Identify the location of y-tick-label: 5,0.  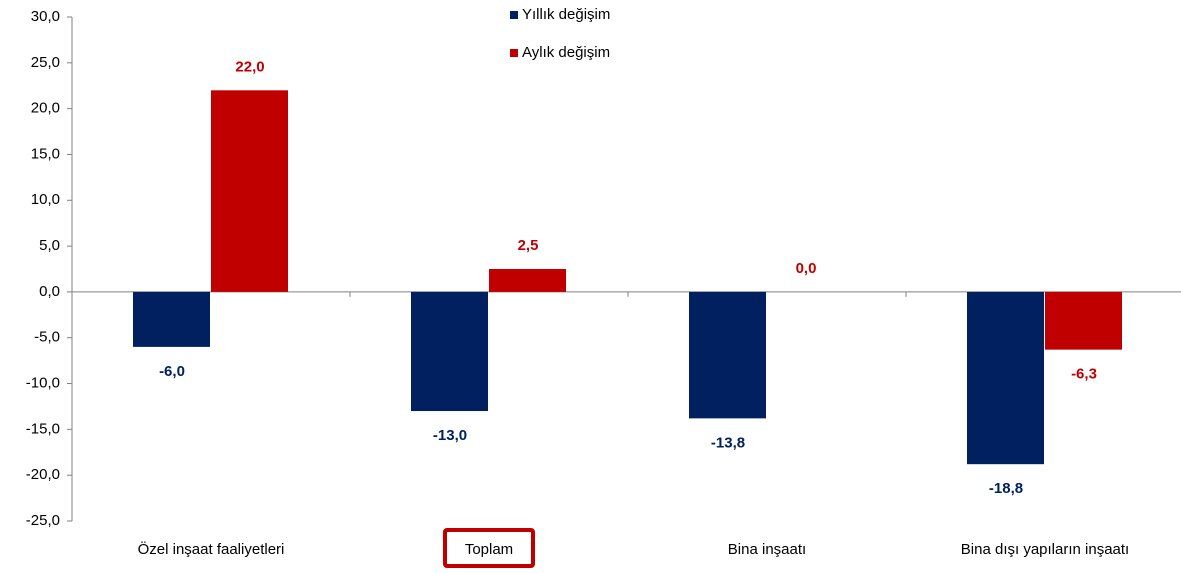
(49, 245).